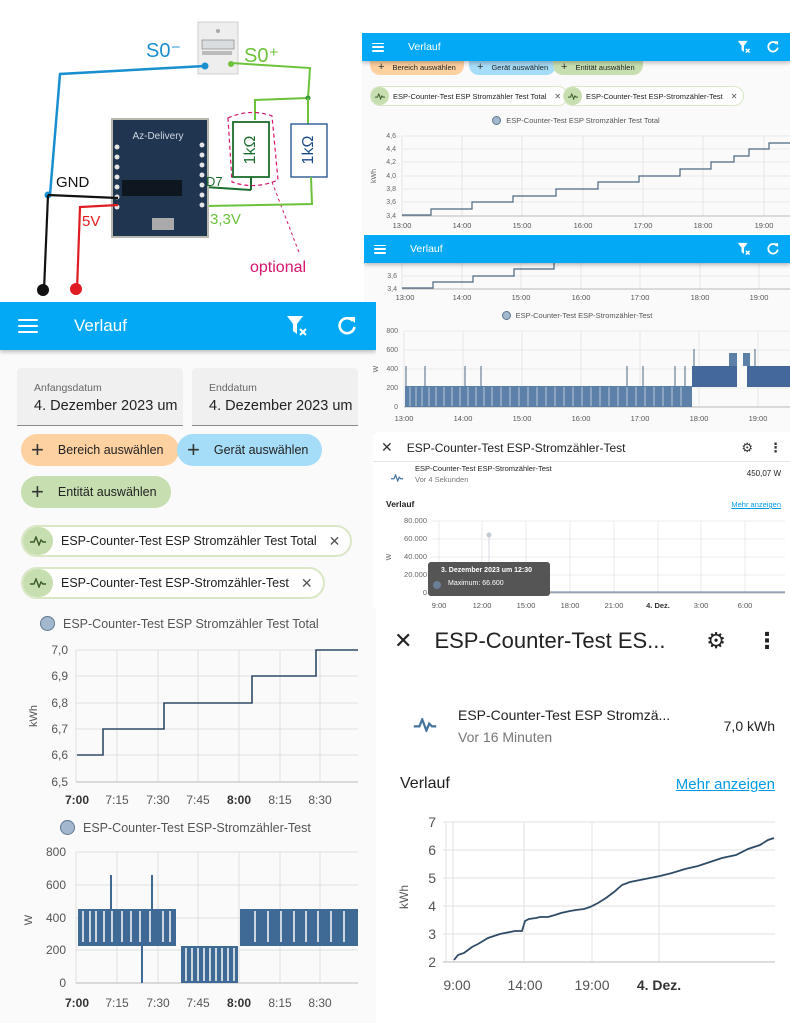 The image size is (790, 1023). Describe the element at coordinates (745, 605) in the screenshot. I see `svg-text: 6:00` at that location.